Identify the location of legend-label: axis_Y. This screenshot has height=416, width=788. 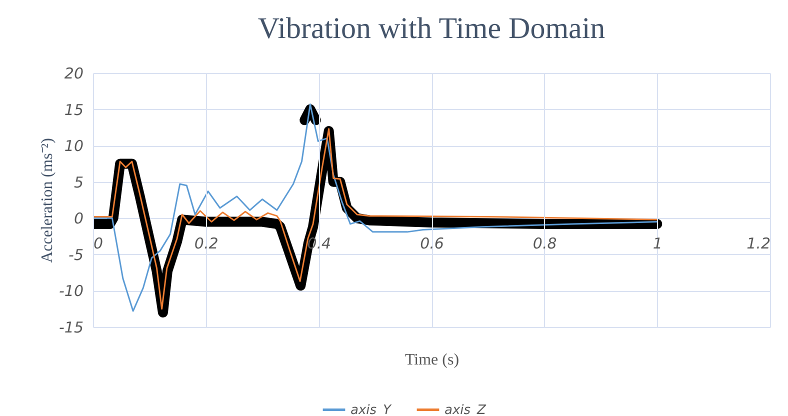
(371, 409).